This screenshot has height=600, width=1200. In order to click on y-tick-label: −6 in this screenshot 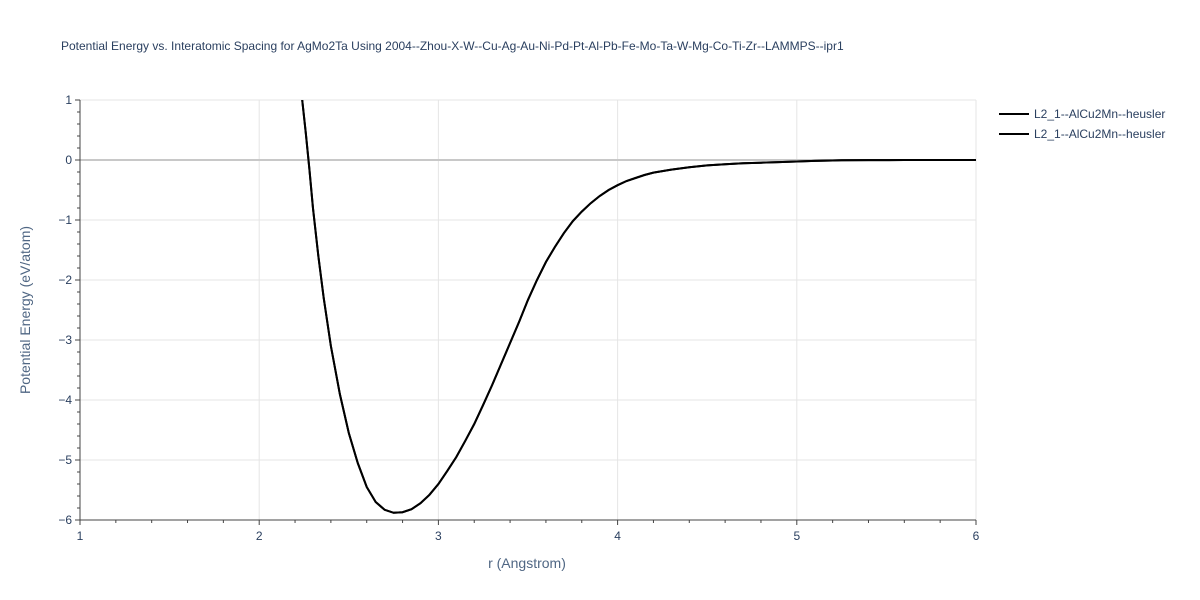, I will do `click(65, 520)`.